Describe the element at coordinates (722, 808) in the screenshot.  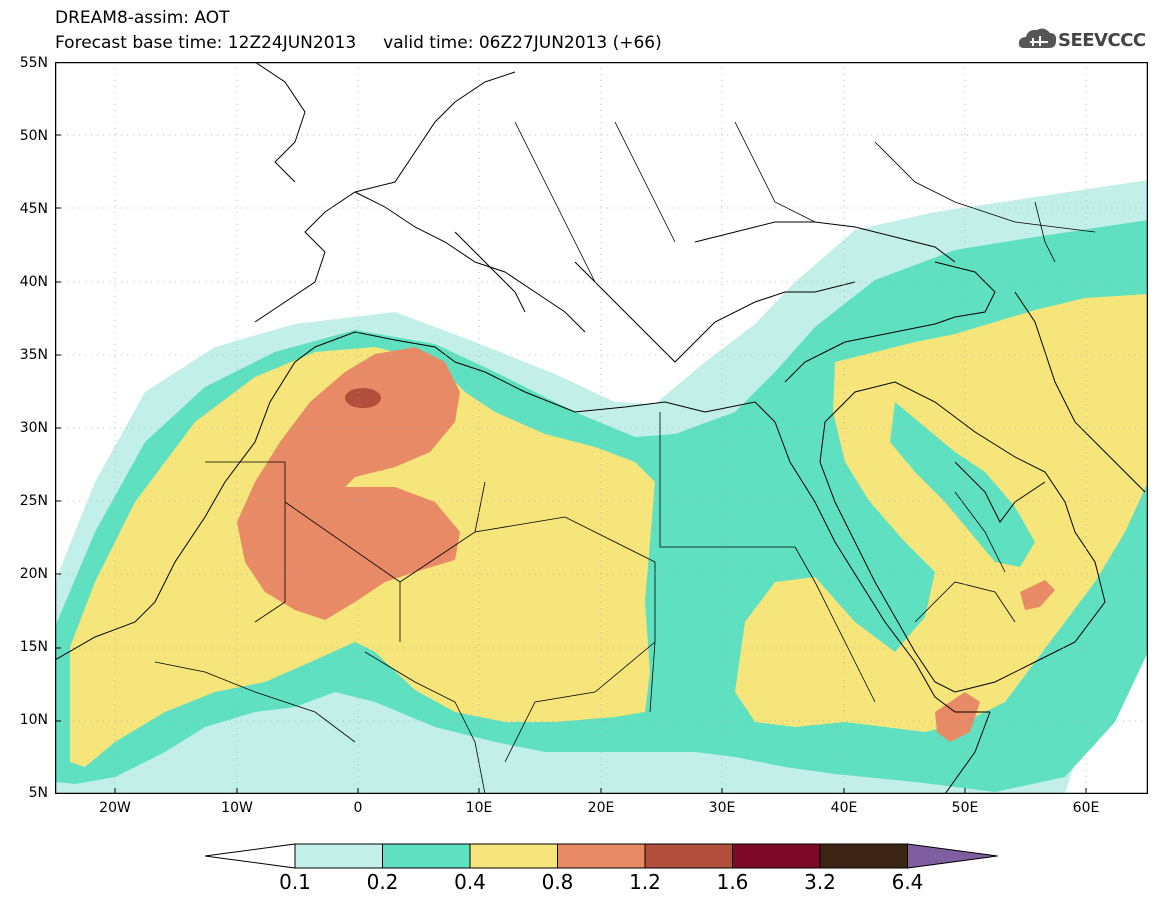
I see `lon-label: 30E` at that location.